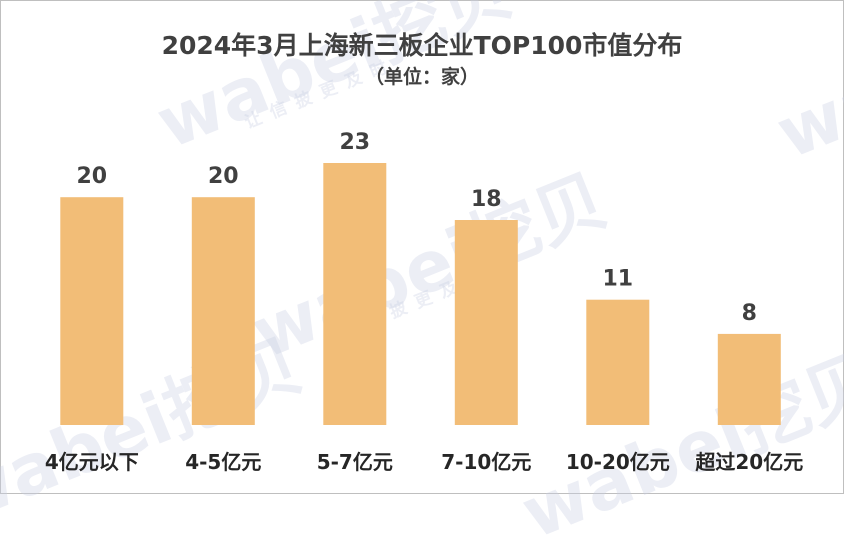  What do you see at coordinates (486, 462) in the screenshot?
I see `category-label-3: 7-10亿元` at bounding box center [486, 462].